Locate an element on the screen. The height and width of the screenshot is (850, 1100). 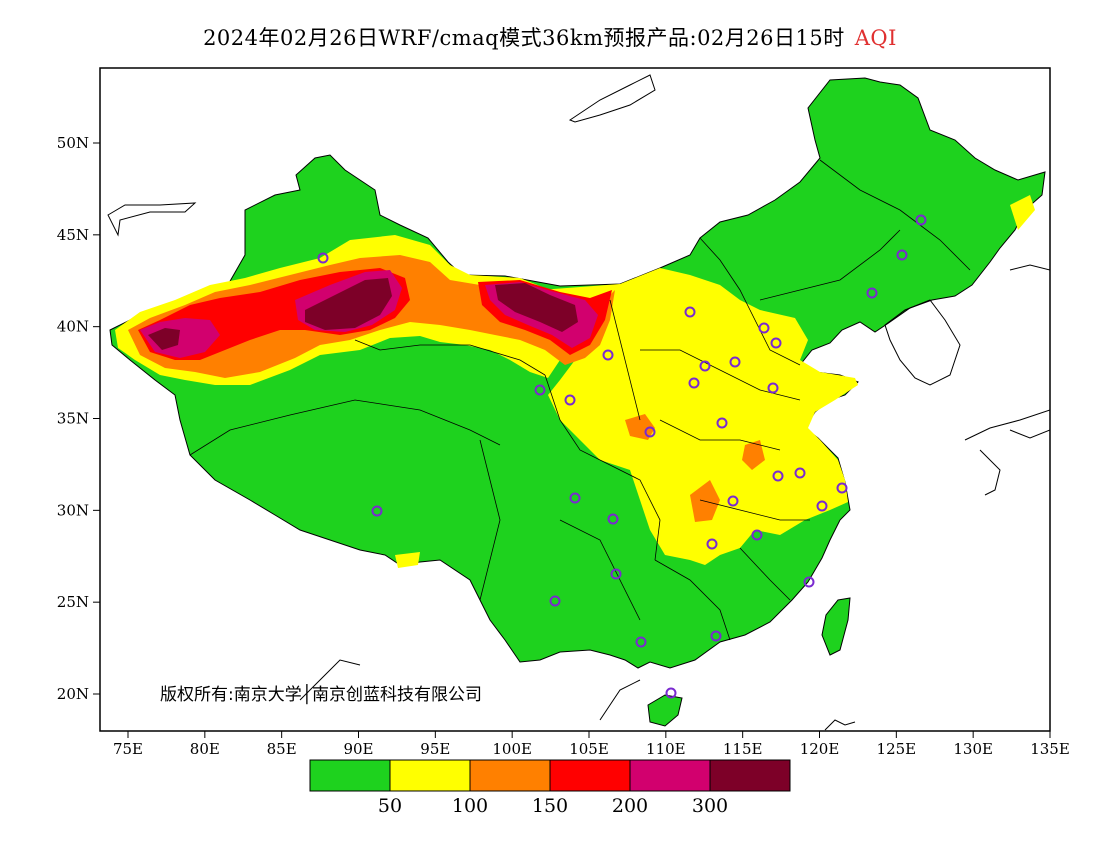
aqi-legend: 50 100 150 200 300 is located at coordinates (550, 788).